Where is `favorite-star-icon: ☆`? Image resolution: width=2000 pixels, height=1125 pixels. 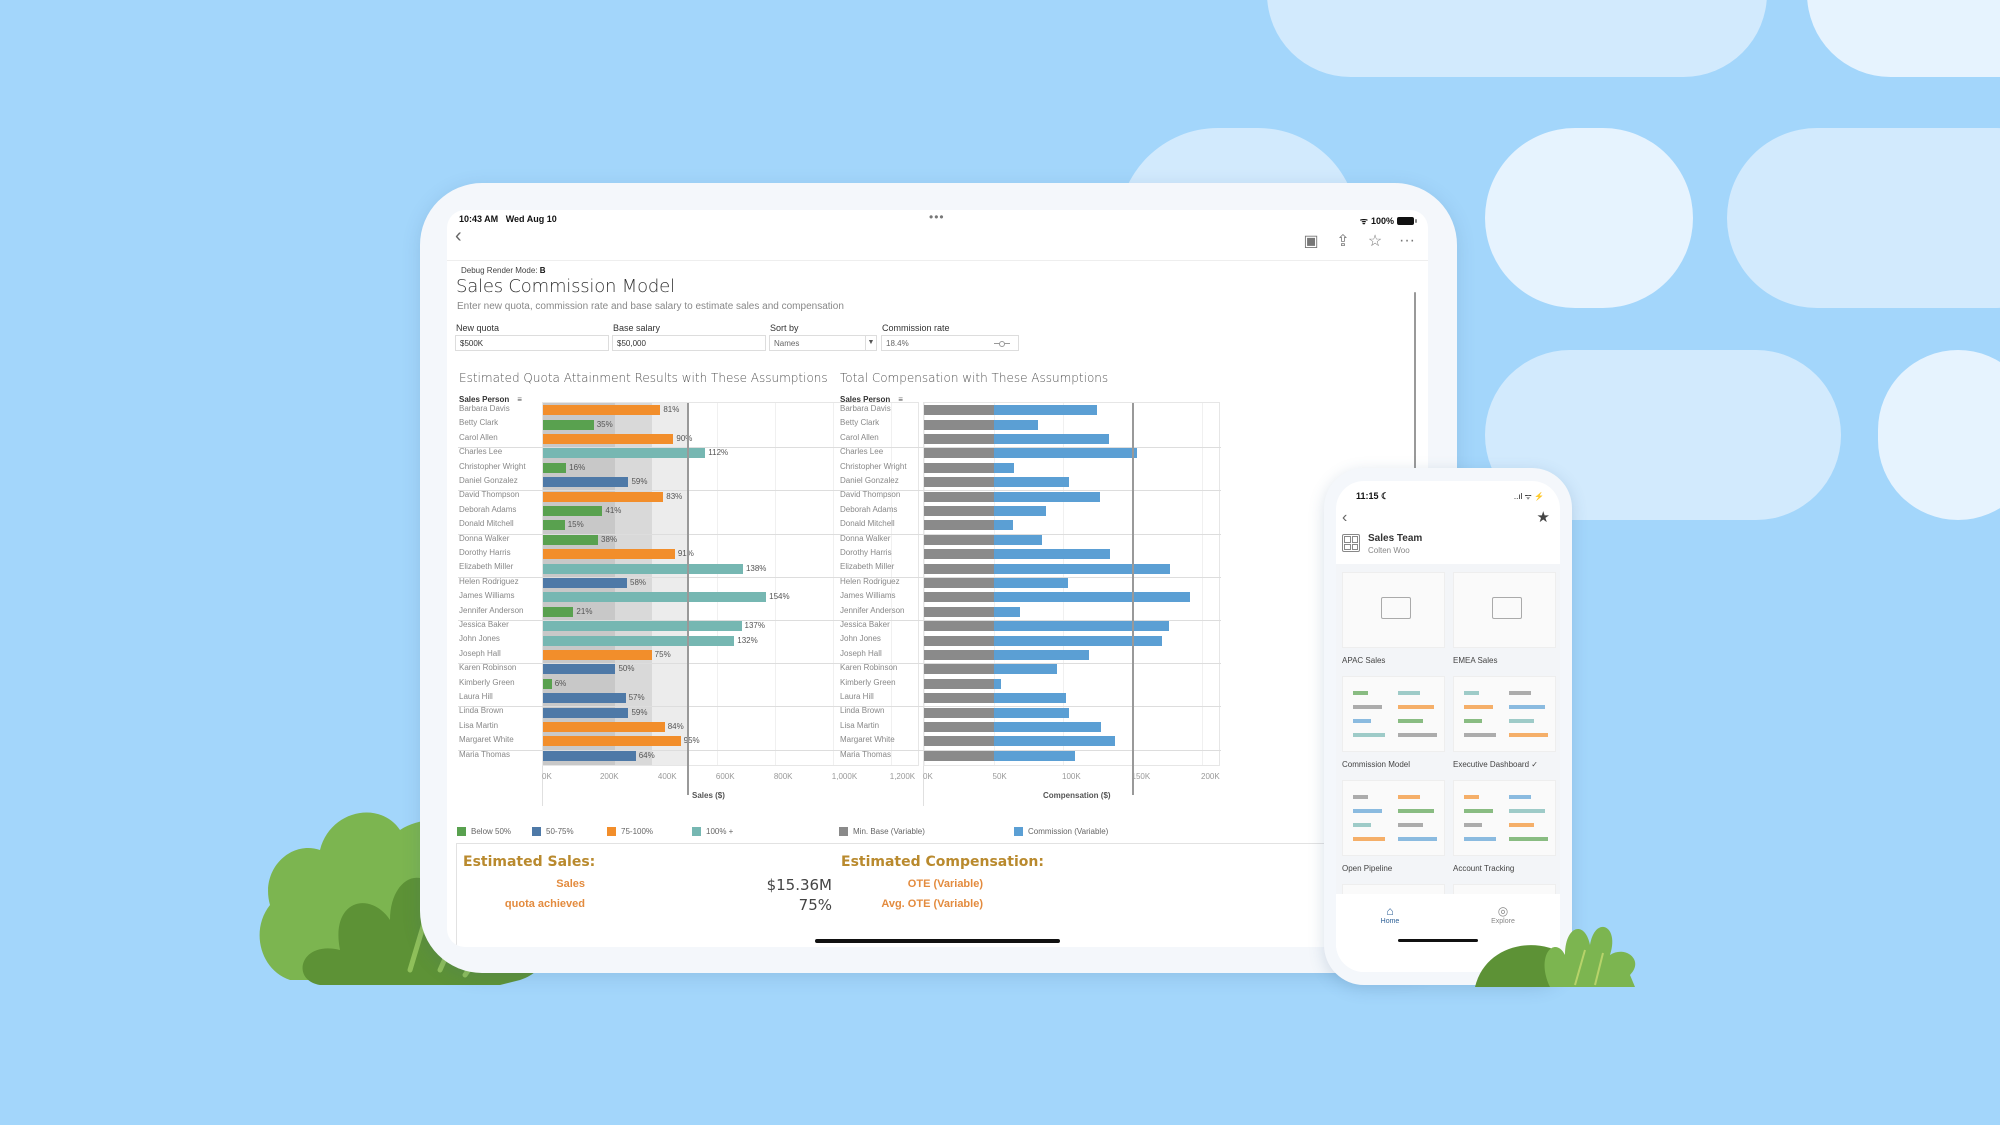
favorite-star-icon: ☆ is located at coordinates (1375, 241).